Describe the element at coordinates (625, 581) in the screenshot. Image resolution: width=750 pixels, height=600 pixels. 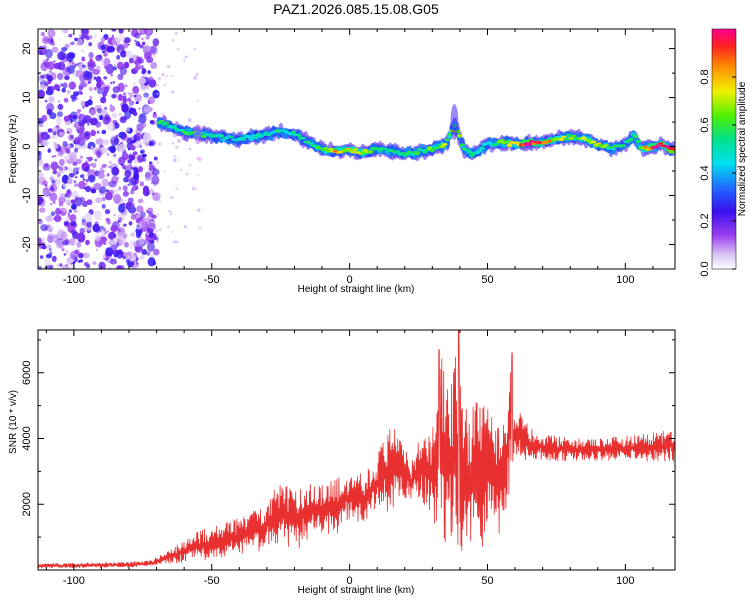
I see `snr-x-tick-label: 100` at that location.